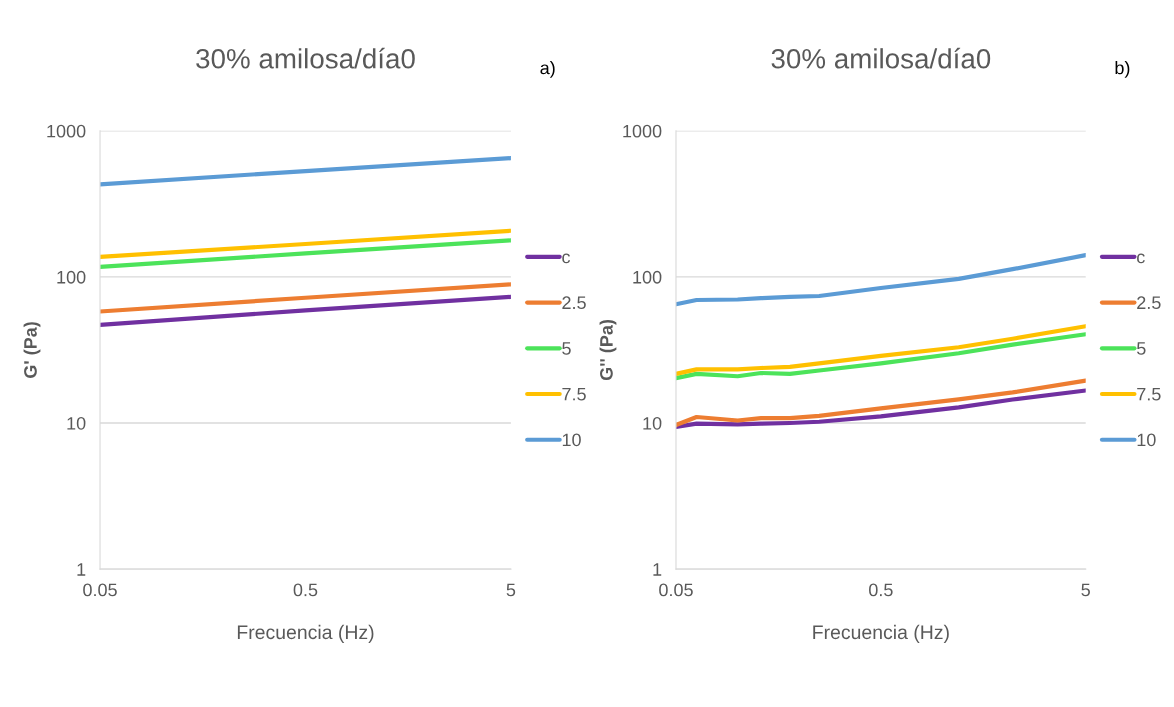 The height and width of the screenshot is (707, 1174). What do you see at coordinates (32, 350) in the screenshot?
I see `y-axis-title: G' (Pa)` at bounding box center [32, 350].